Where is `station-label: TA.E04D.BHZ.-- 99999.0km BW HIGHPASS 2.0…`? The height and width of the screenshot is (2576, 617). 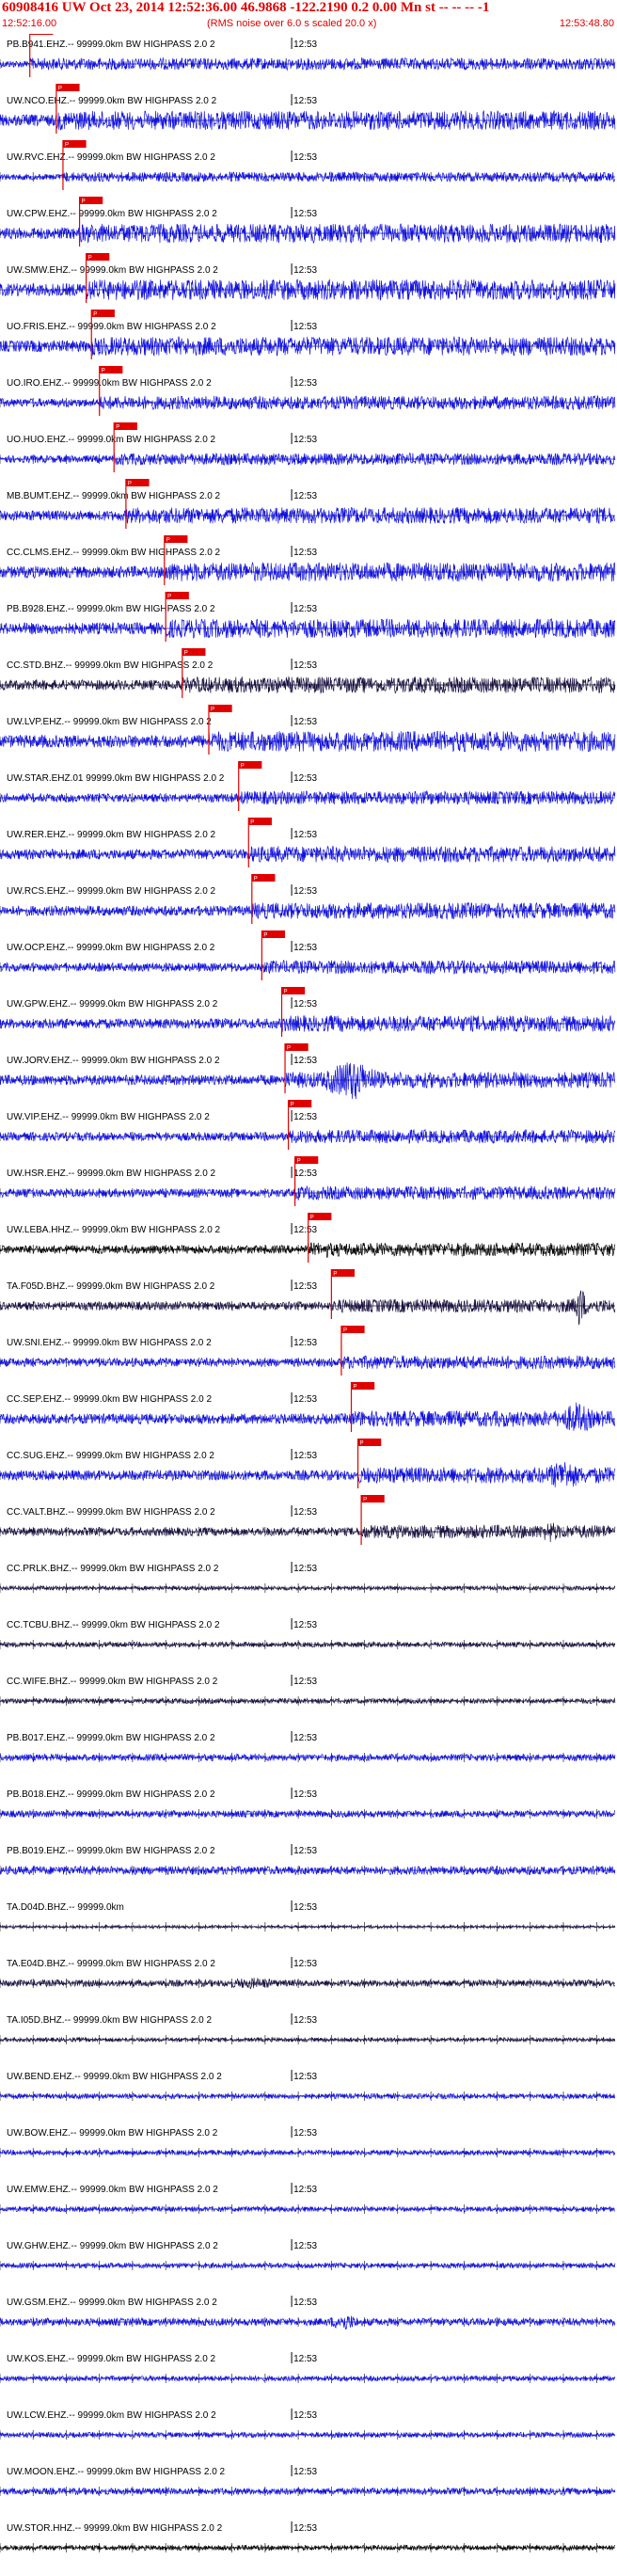 station-label: TA.E04D.BHZ.-- 99999.0km BW HIGHPASS 2.0… is located at coordinates (111, 1964).